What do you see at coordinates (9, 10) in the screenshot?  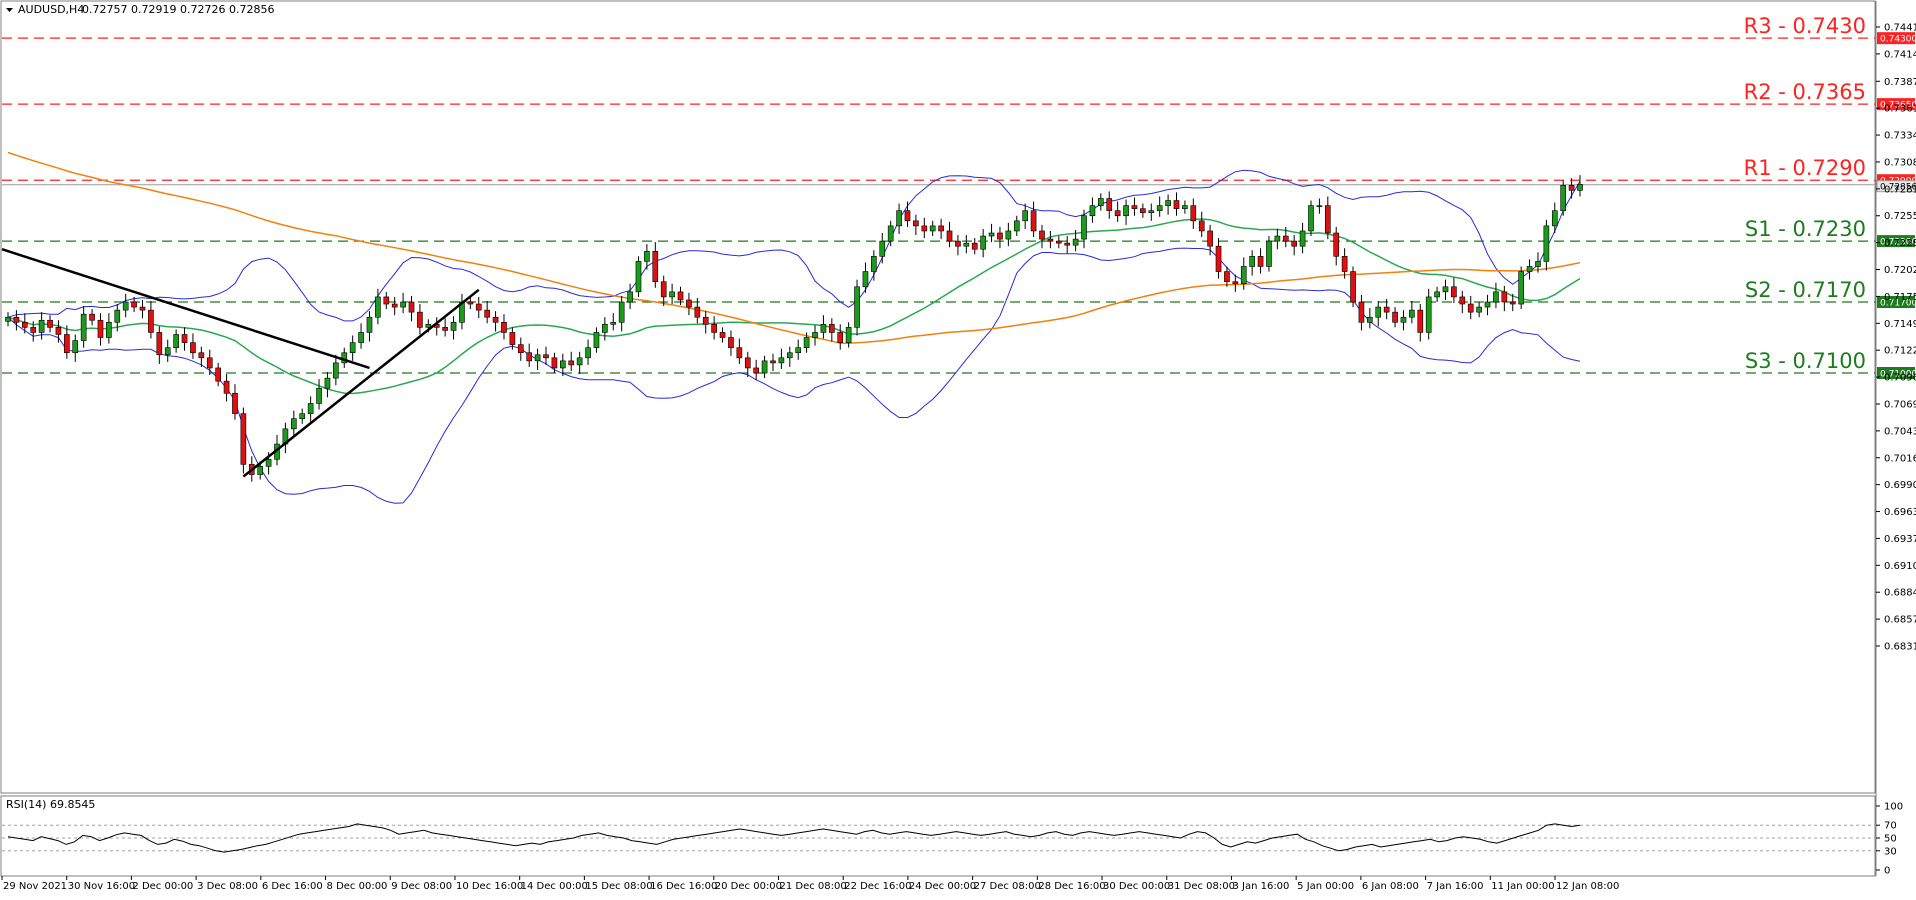 I see `collapse-triangle-icon` at bounding box center [9, 10].